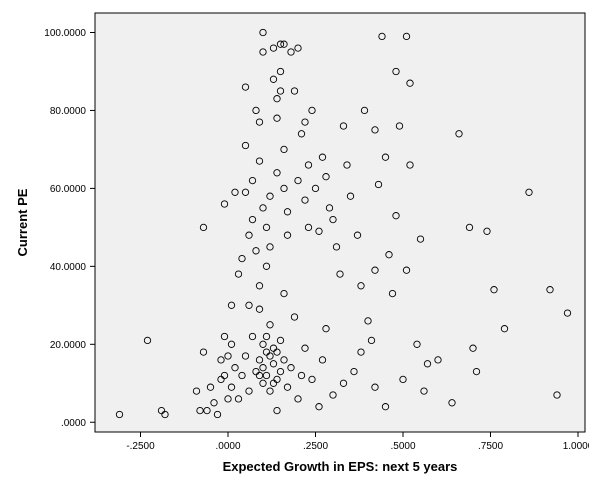  I want to click on y-tick-label: 40.0000, so click(68, 267).